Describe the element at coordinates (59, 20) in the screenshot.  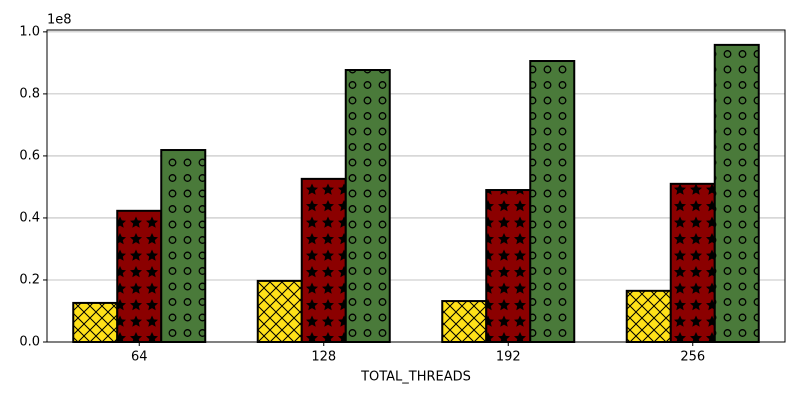
I see `y-offset-label: 1e8` at that location.